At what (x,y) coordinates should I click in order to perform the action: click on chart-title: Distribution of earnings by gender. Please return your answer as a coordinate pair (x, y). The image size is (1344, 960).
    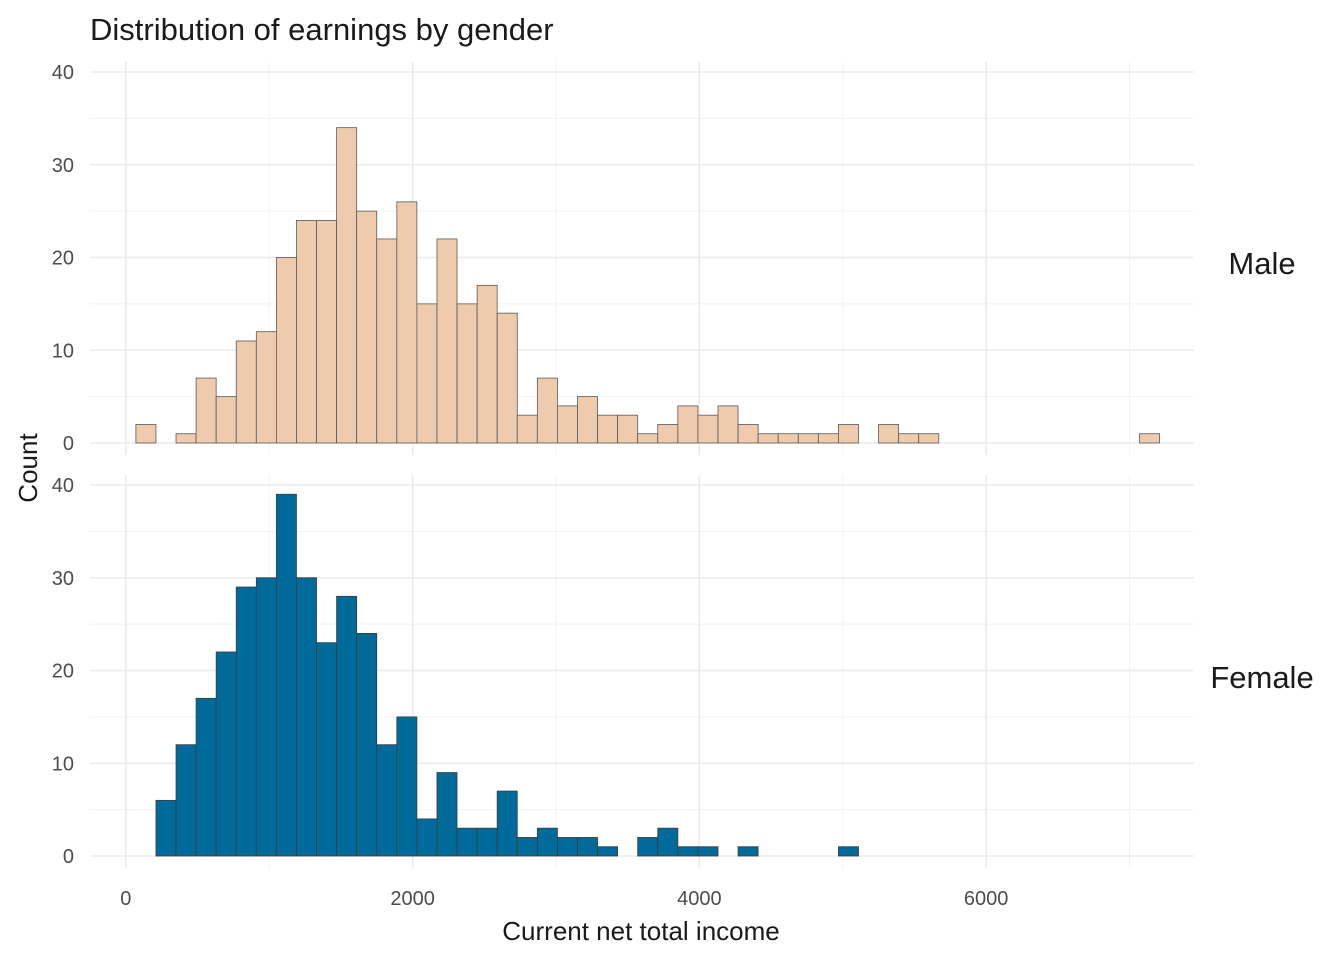
    Looking at the image, I should click on (322, 29).